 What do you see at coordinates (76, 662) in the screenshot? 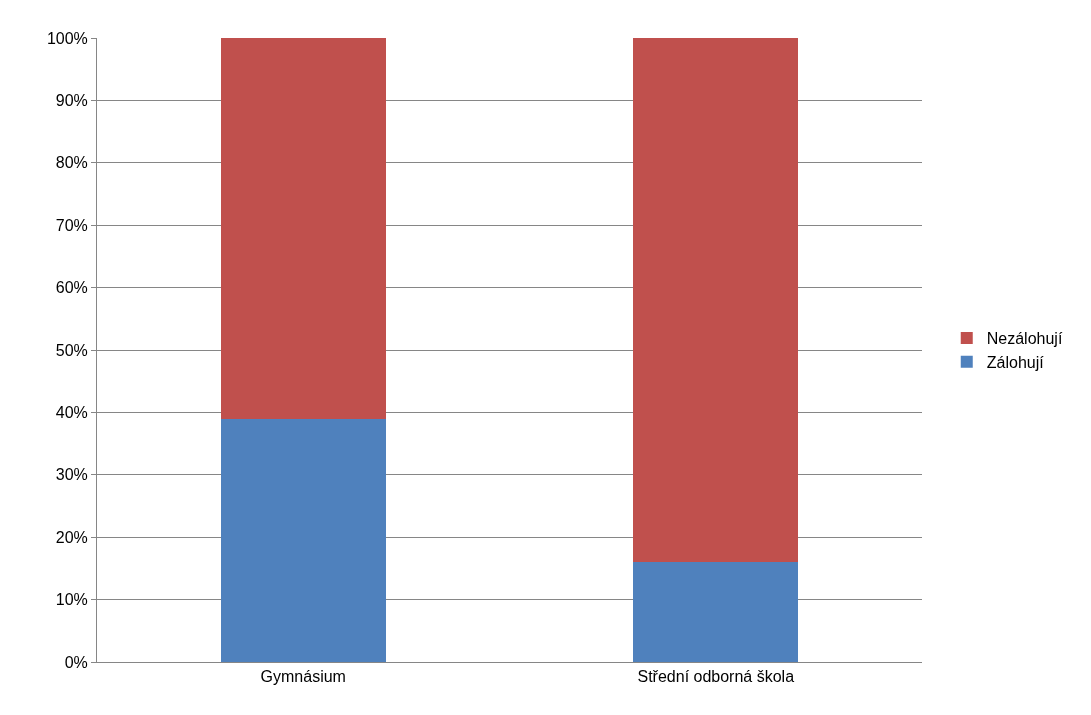
I see `y-tick-label: 0%` at bounding box center [76, 662].